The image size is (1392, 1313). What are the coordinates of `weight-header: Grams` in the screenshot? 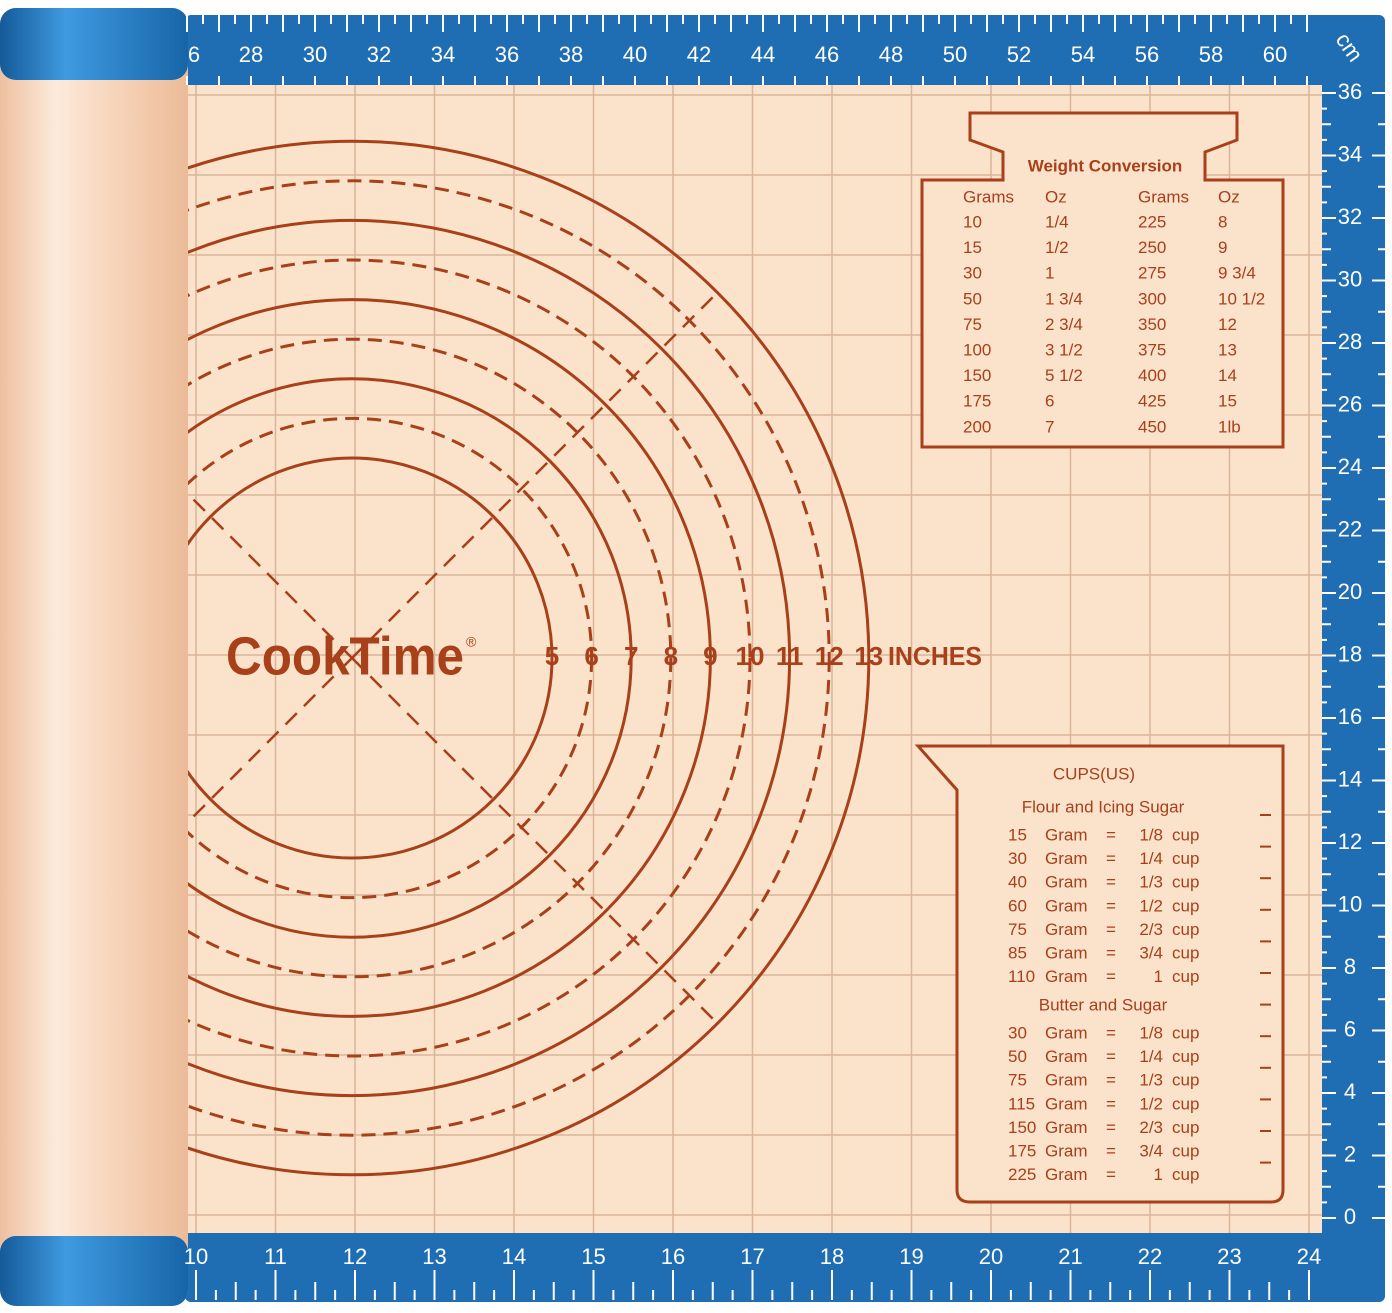 It's located at (988, 196).